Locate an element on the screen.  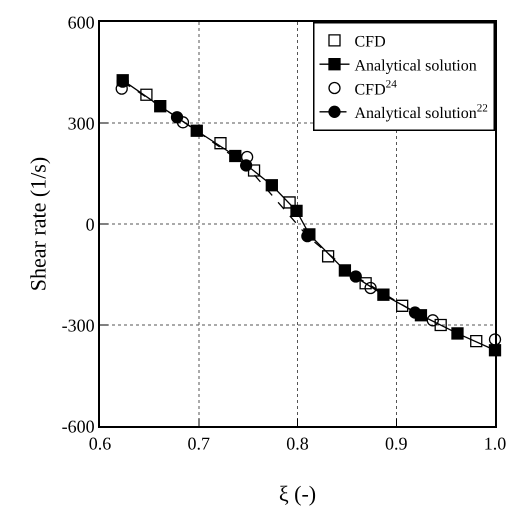
y-tick-label: 300 is located at coordinates (81, 123).